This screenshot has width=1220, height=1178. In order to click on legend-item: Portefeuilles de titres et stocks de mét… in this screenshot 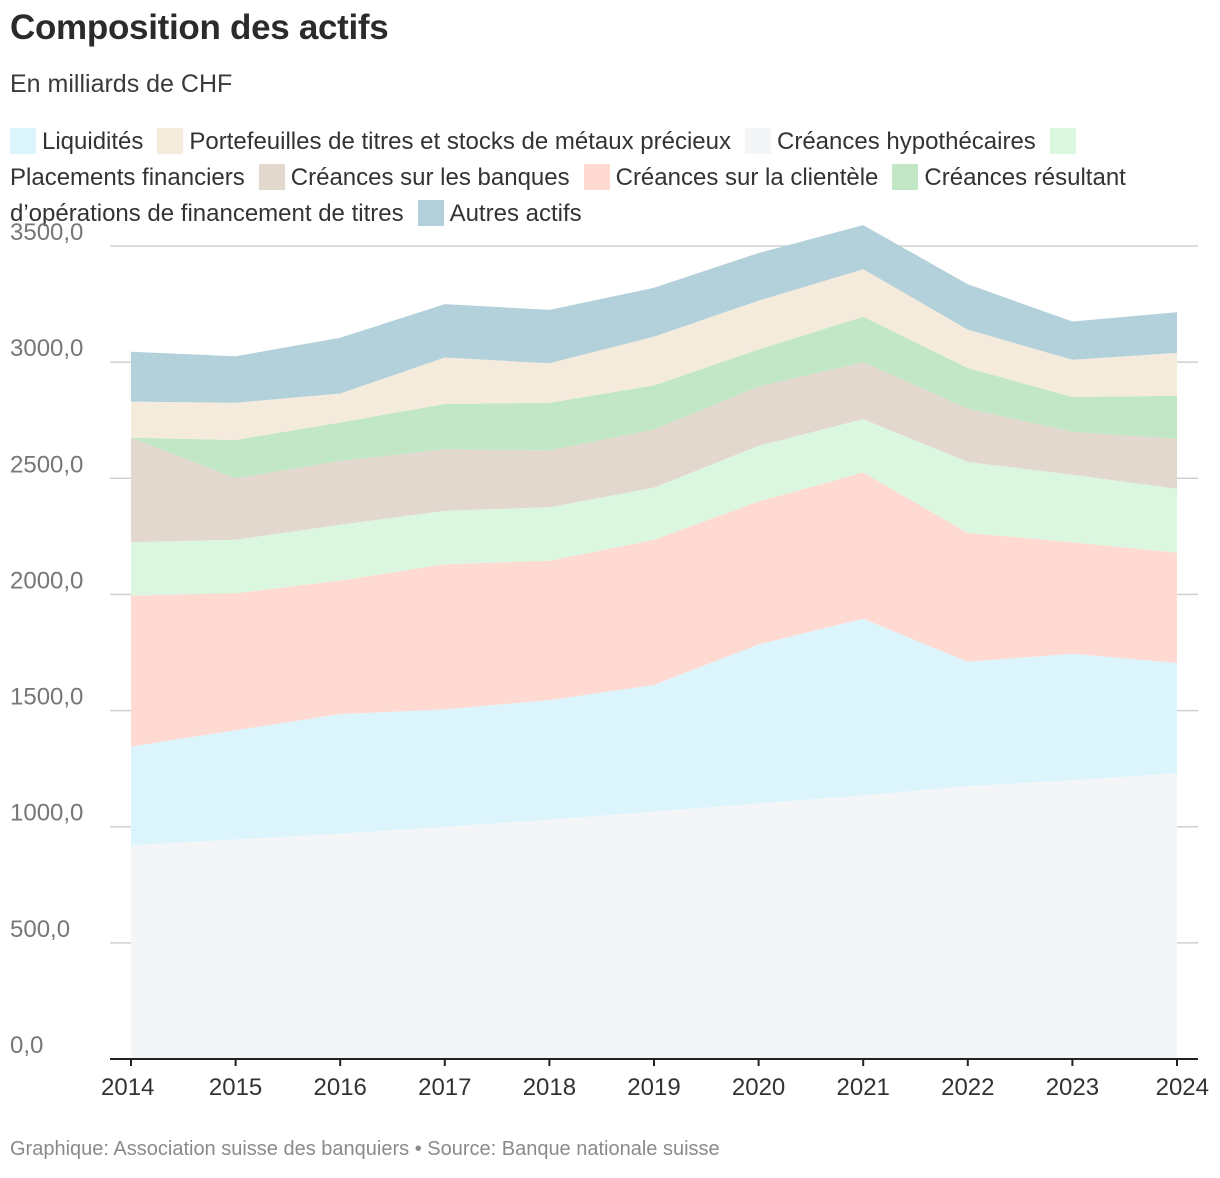, I will do `click(444, 141)`.